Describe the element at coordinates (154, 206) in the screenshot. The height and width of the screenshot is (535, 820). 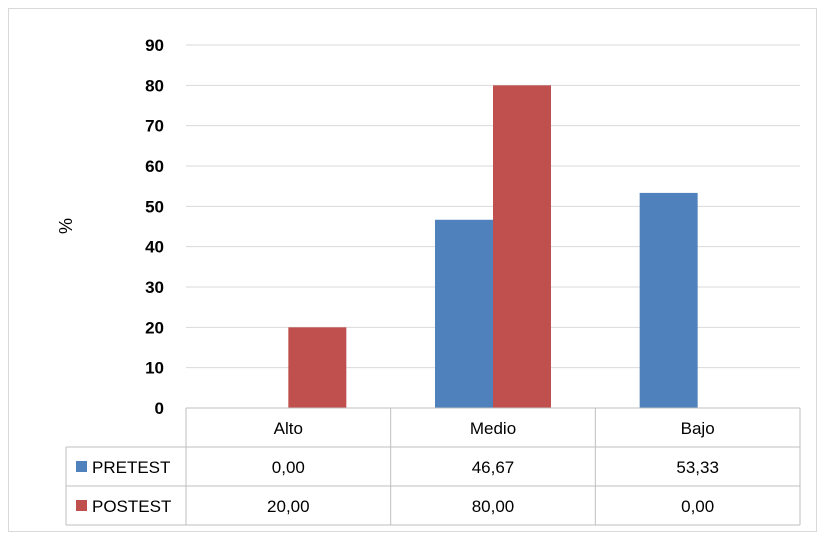
I see `y-tick-label: 50` at that location.